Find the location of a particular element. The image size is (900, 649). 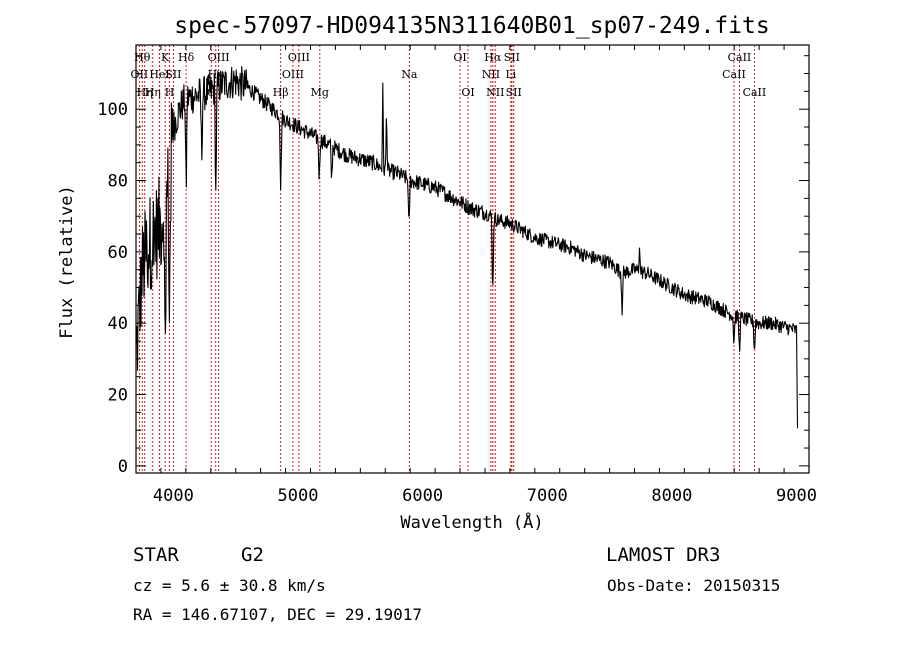

spectral-line-label: Mg is located at coordinates (320, 92).